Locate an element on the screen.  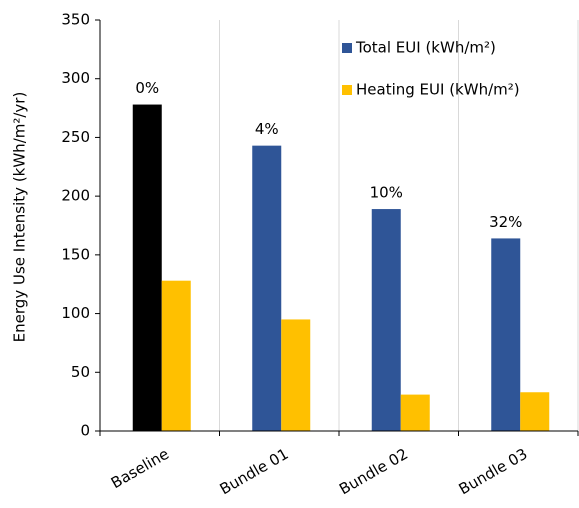
legend-label: Total EUI (kWh/m²) is located at coordinates (425, 48).